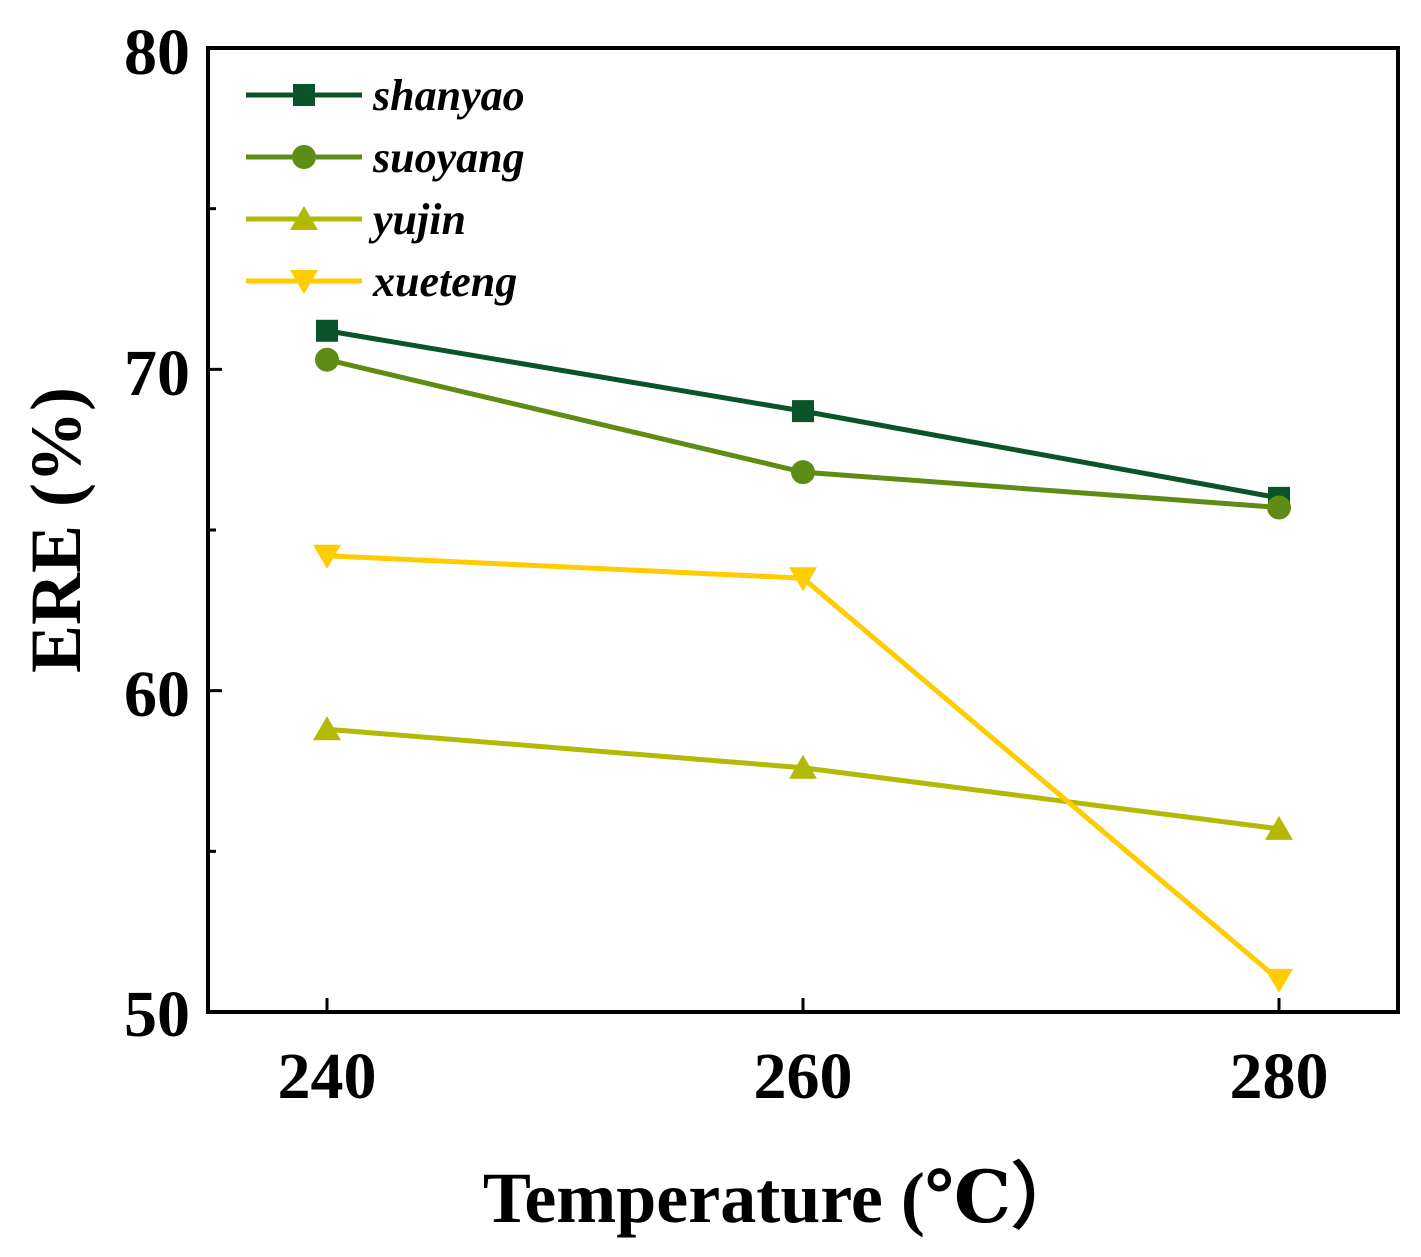 This screenshot has width=1421, height=1257. What do you see at coordinates (304, 95) in the screenshot?
I see `legend-marker-shanyao` at bounding box center [304, 95].